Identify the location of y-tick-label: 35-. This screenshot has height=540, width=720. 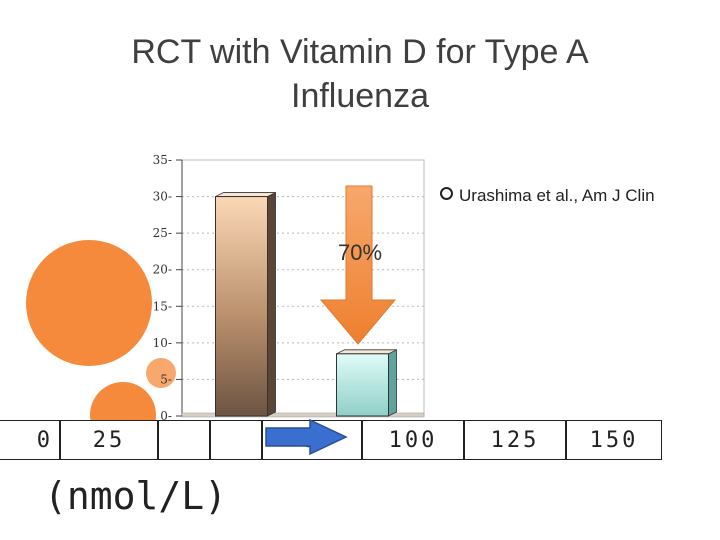
(162, 160).